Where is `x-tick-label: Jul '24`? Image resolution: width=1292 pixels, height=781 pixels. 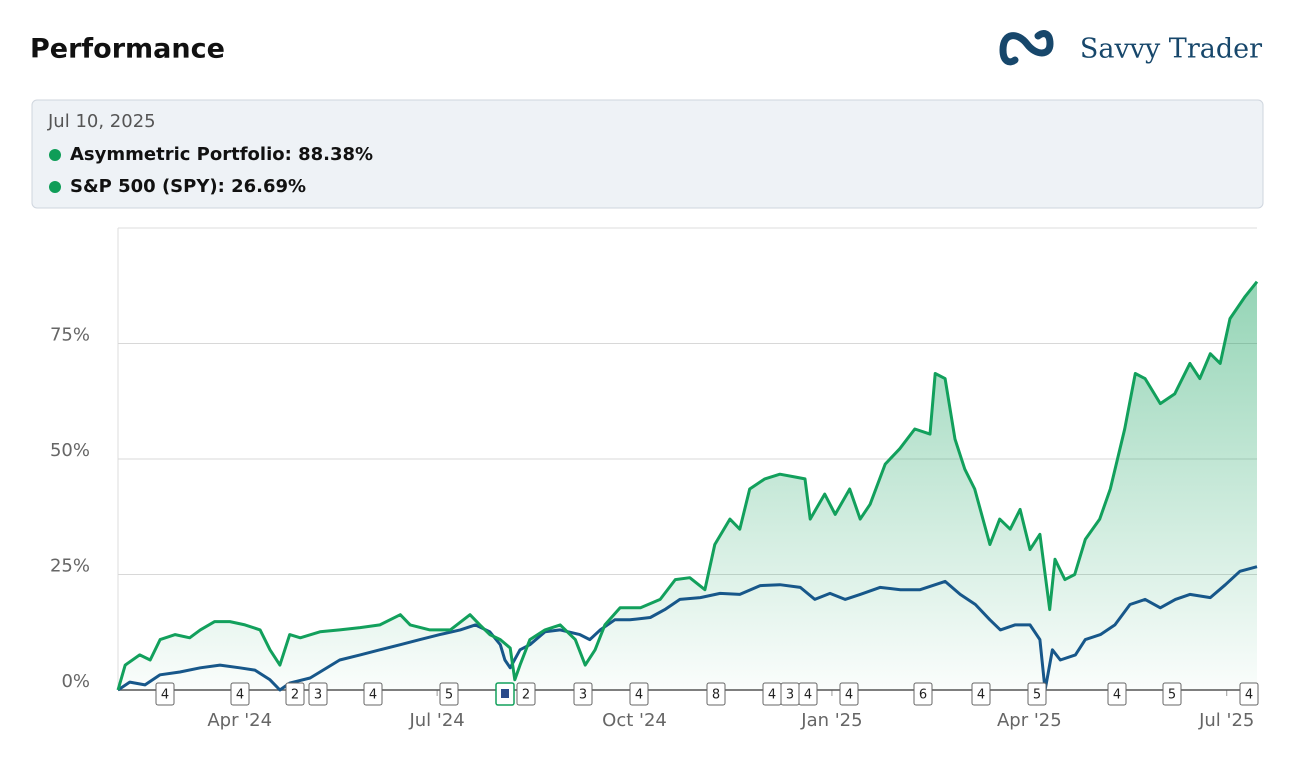 x-tick-label: Jul '24 is located at coordinates (436, 720).